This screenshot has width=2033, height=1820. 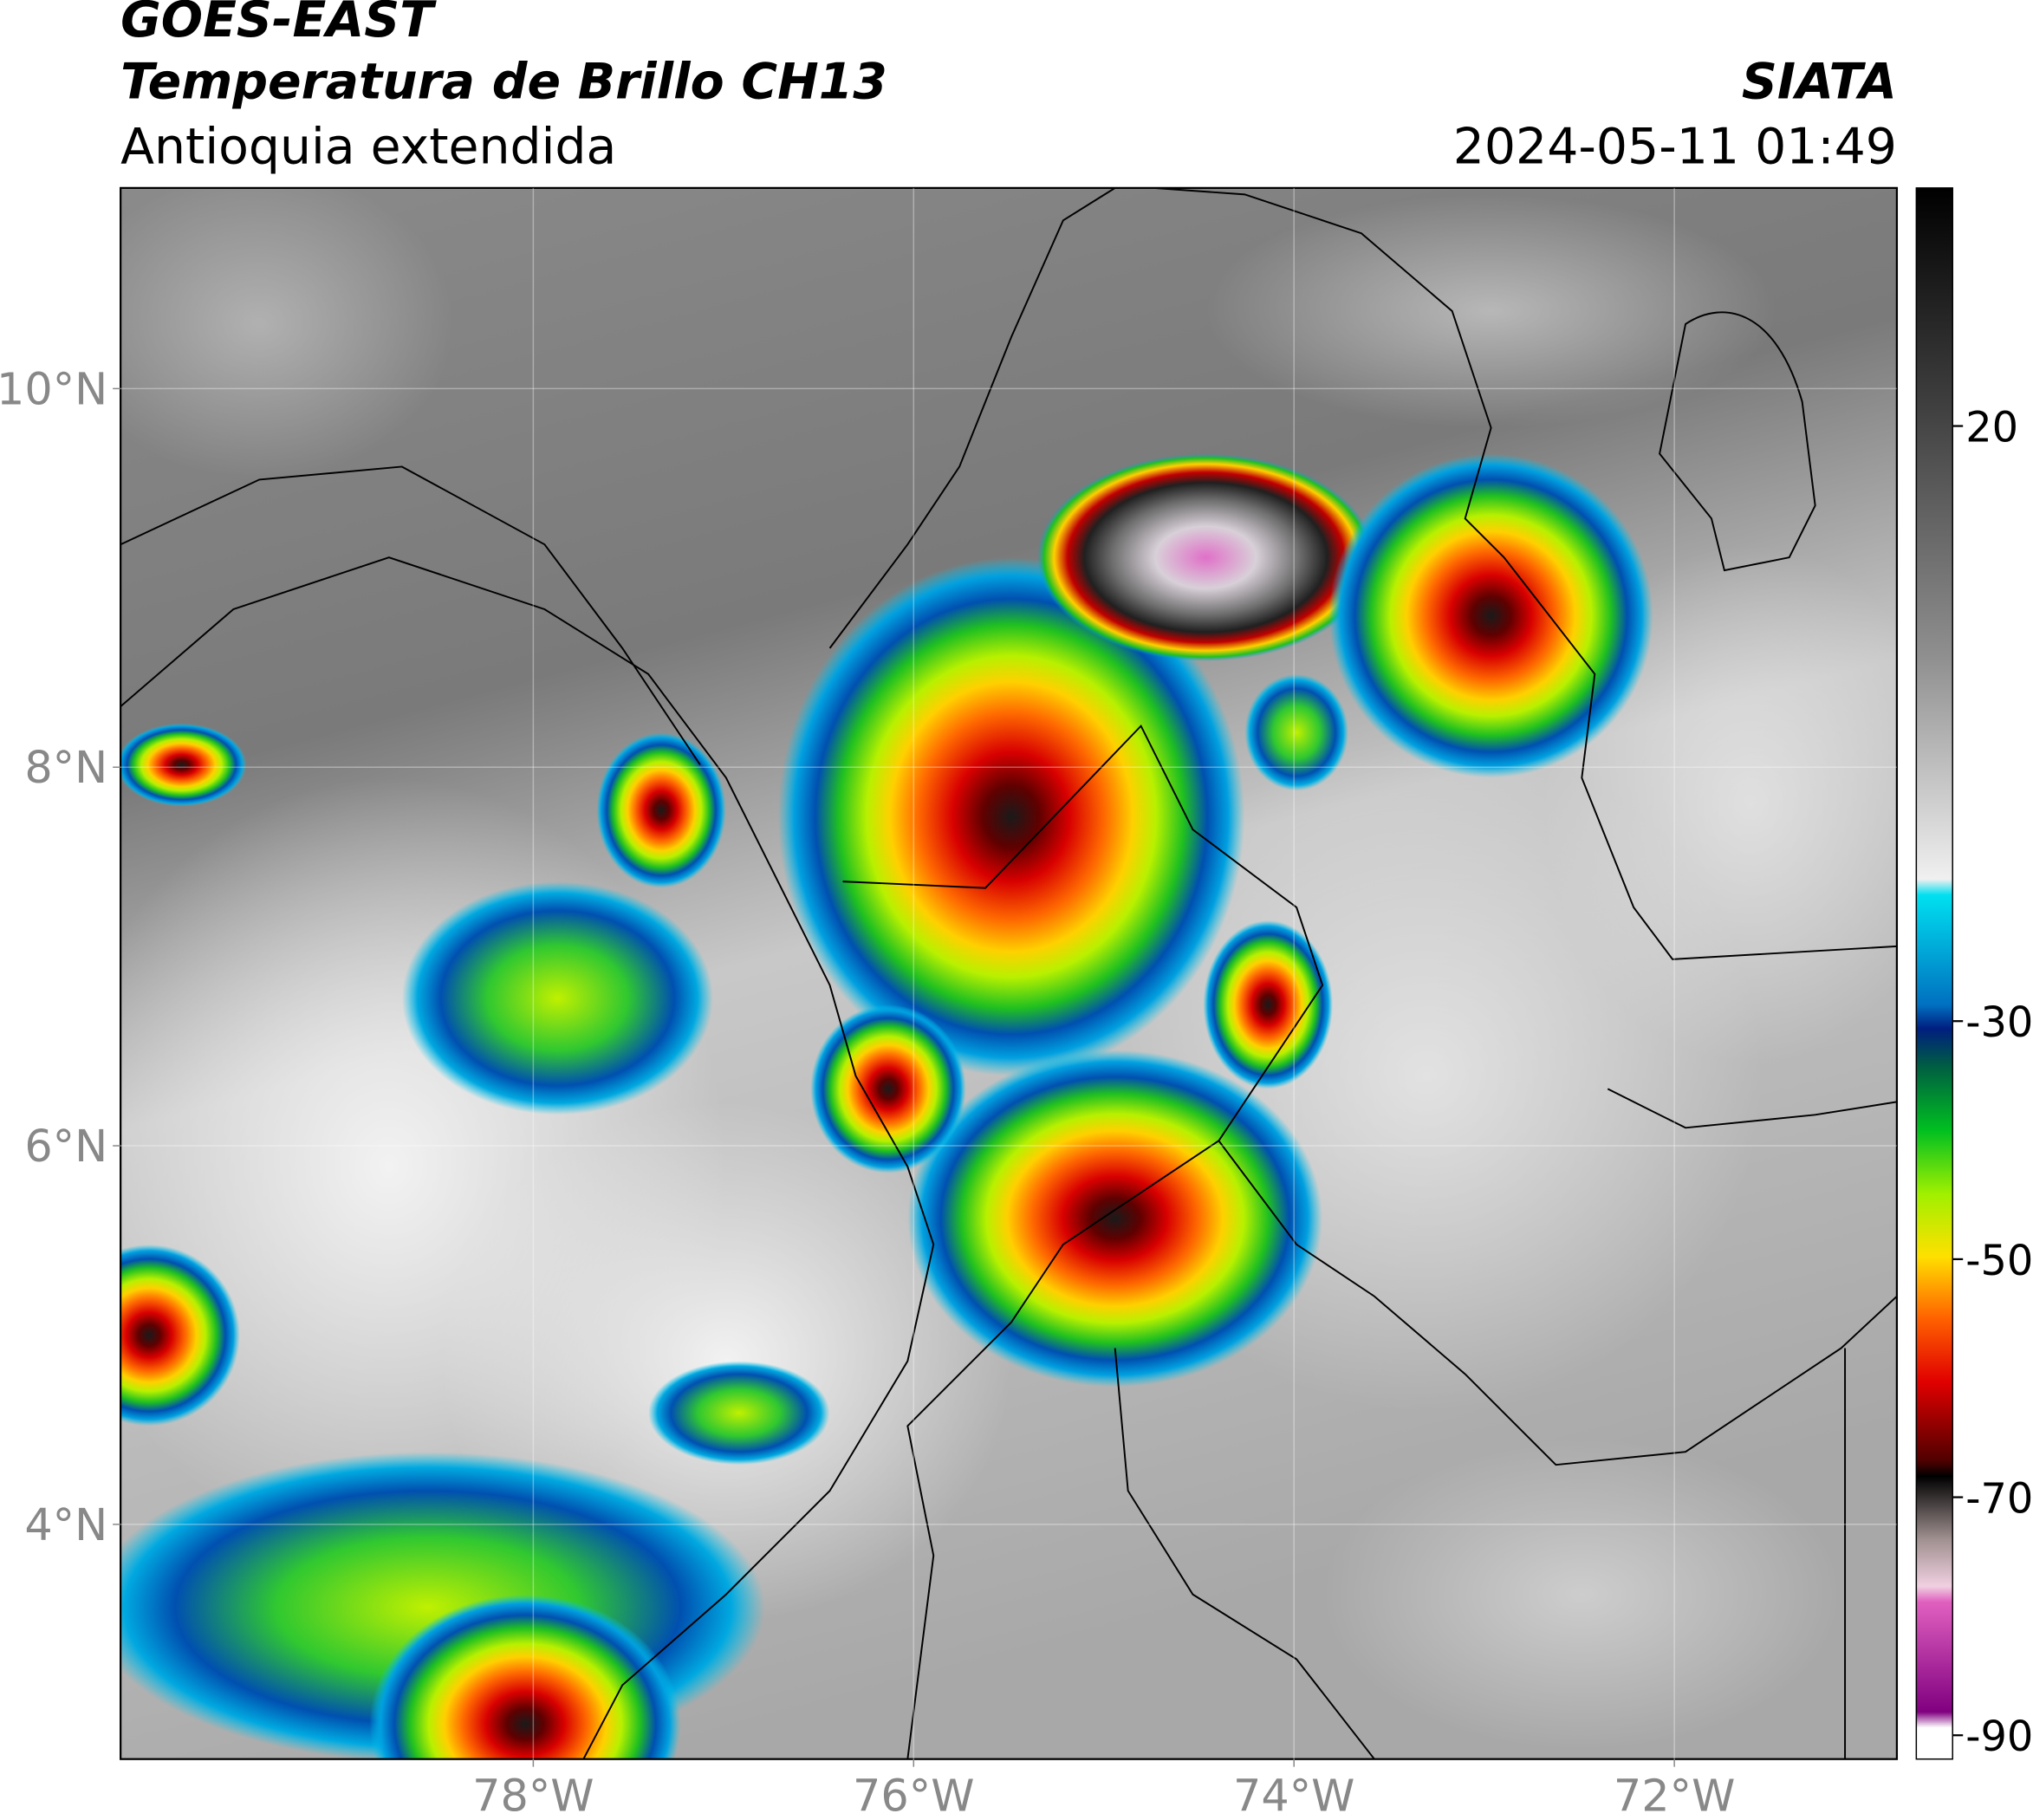 I want to click on y-tick-label: 6°N, so click(x=65, y=1146).